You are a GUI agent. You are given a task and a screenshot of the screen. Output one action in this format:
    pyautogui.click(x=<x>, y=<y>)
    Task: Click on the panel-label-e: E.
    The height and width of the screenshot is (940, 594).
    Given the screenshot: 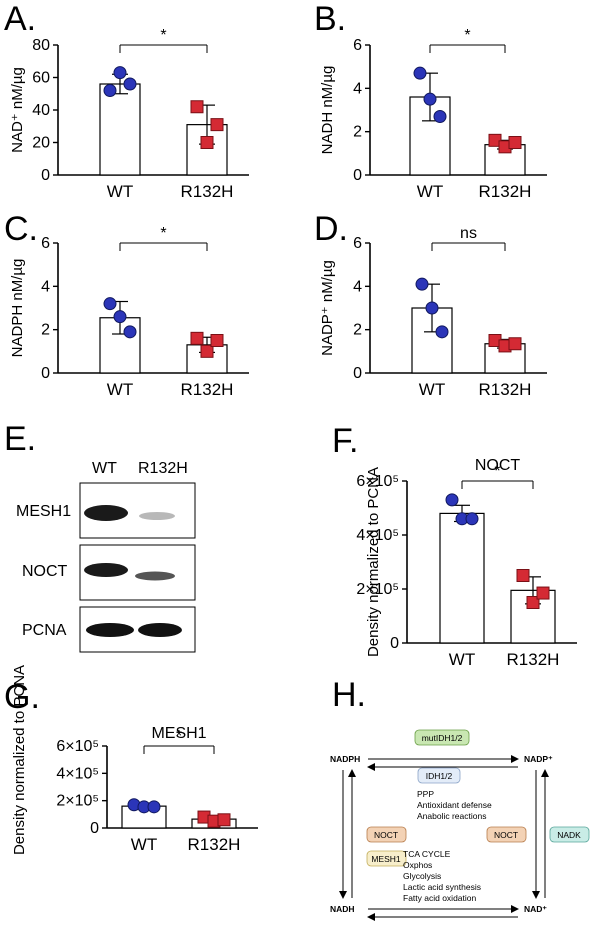 What is the action you would take?
    pyautogui.click(x=20, y=439)
    